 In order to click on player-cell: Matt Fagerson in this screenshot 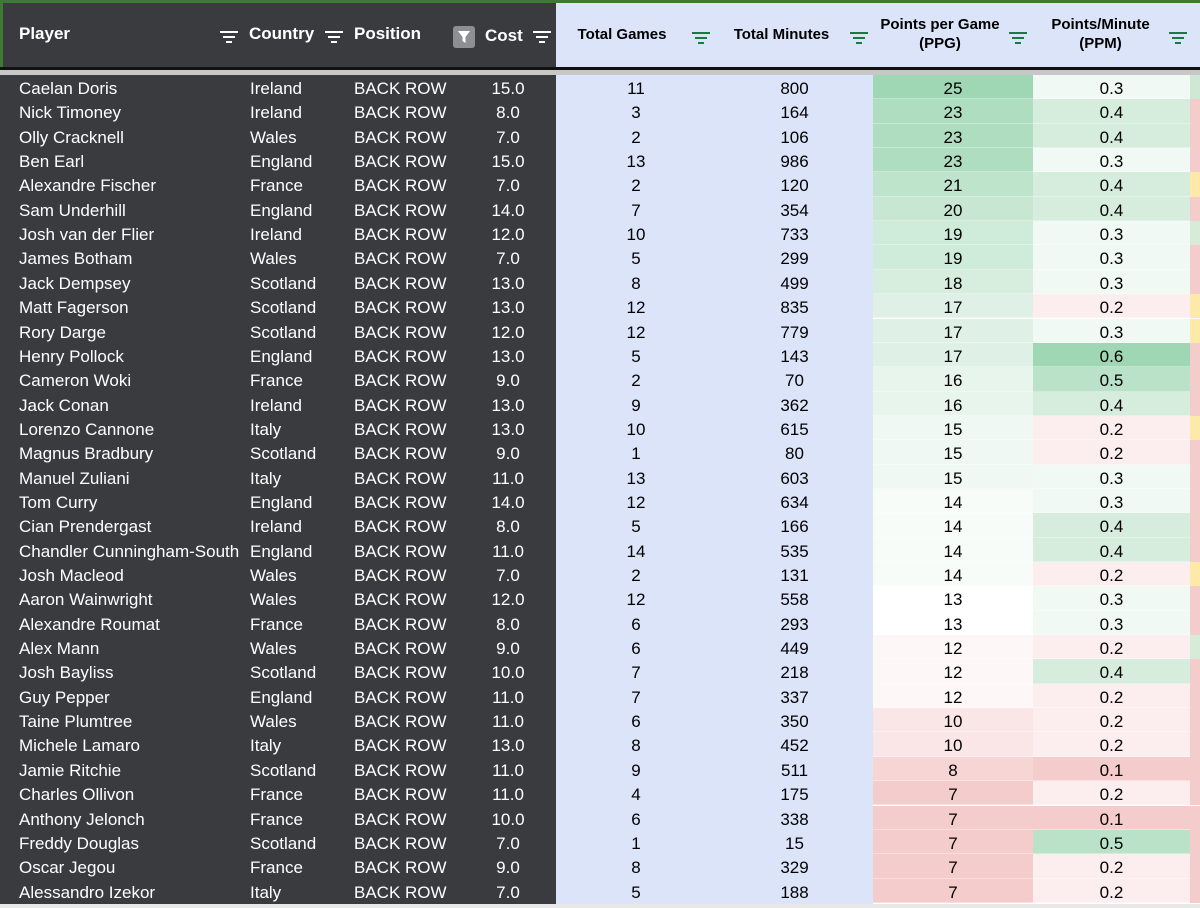, I will do `click(74, 308)`.